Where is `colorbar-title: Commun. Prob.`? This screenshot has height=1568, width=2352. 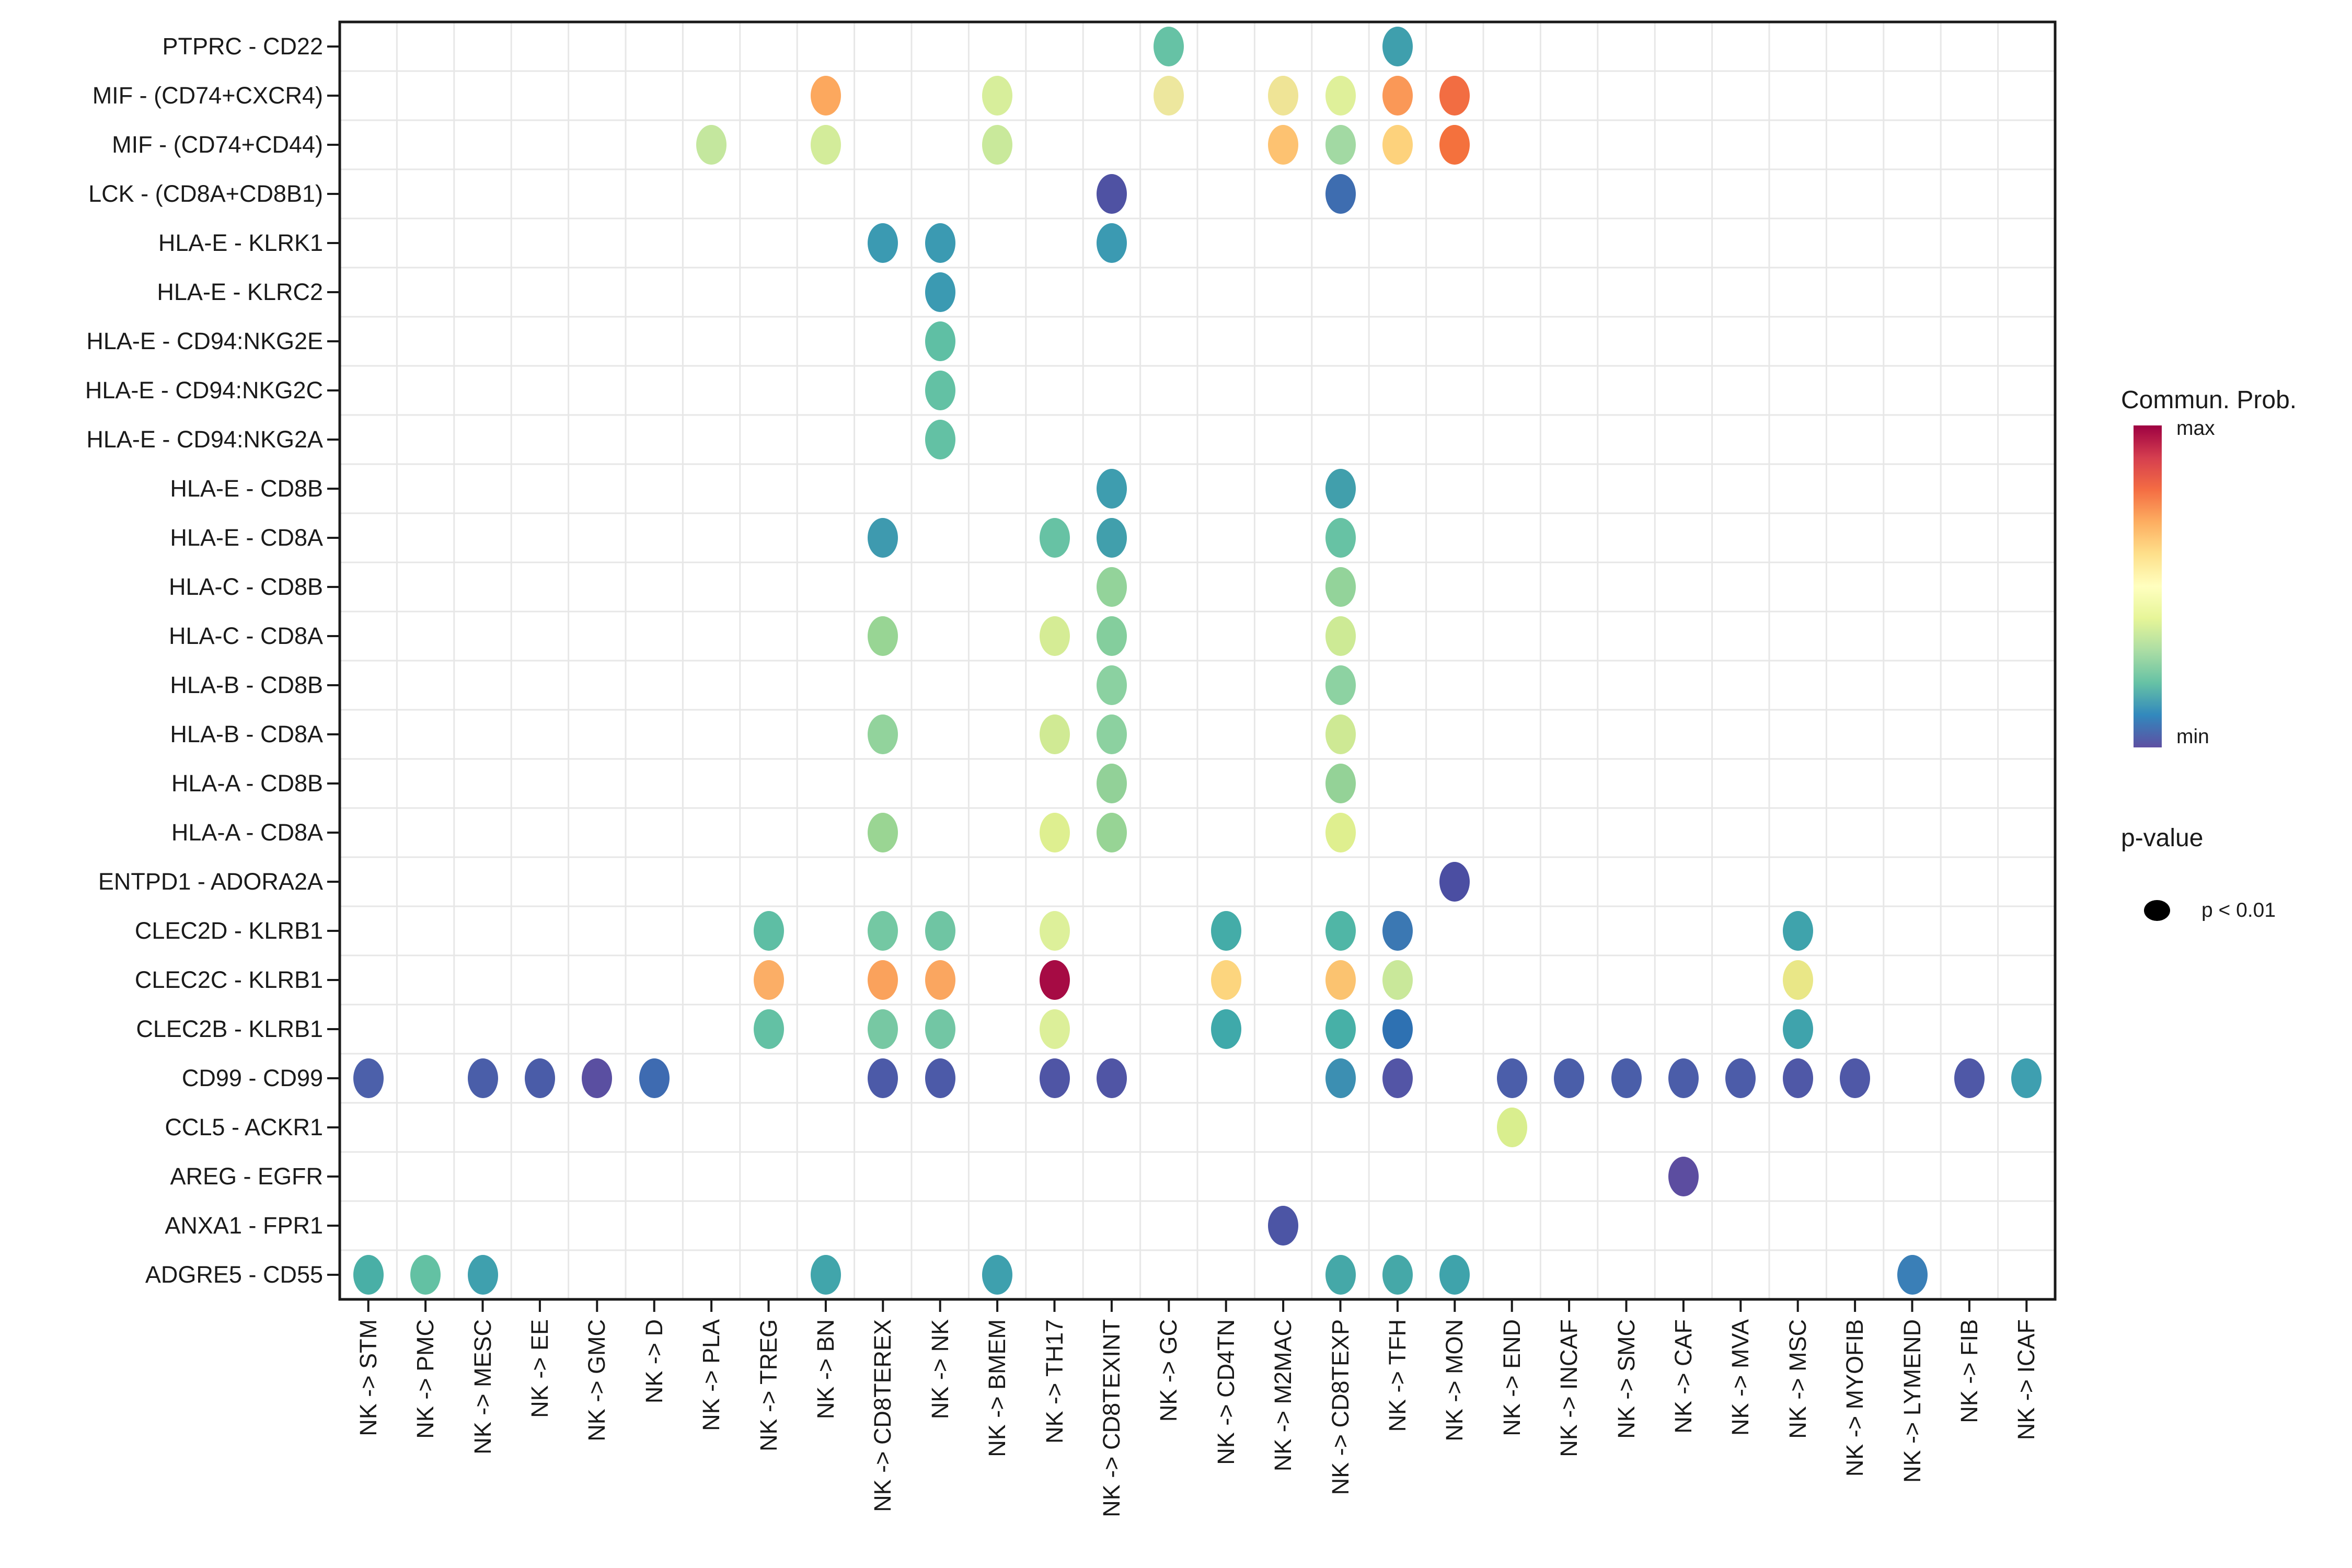 colorbar-title: Commun. Prob. is located at coordinates (2209, 400).